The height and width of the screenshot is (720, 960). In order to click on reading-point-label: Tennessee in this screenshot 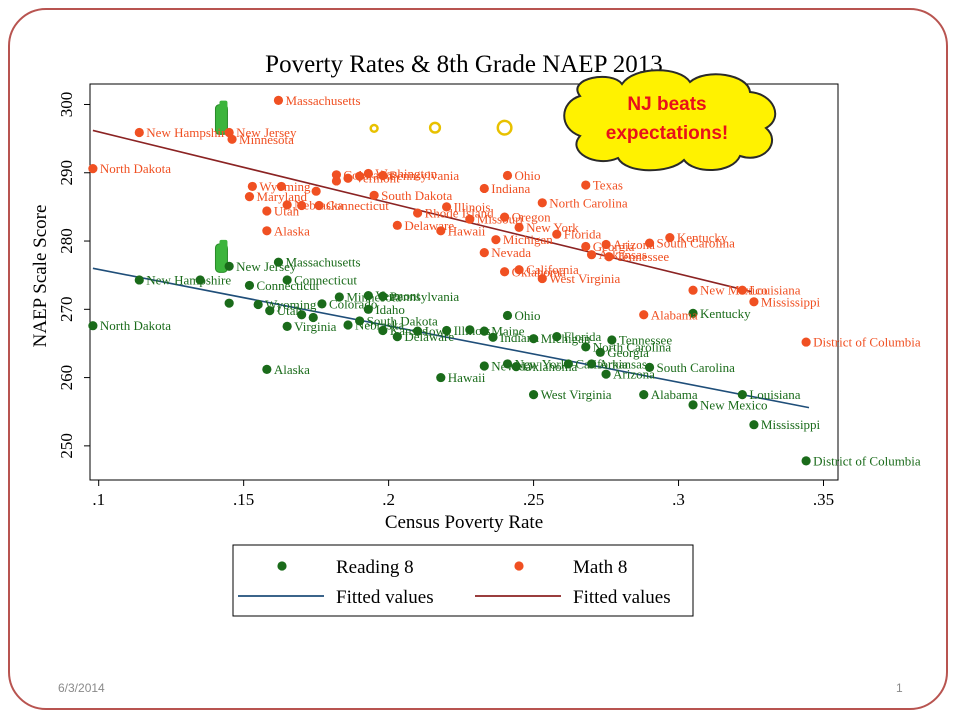, I will do `click(645, 340)`.